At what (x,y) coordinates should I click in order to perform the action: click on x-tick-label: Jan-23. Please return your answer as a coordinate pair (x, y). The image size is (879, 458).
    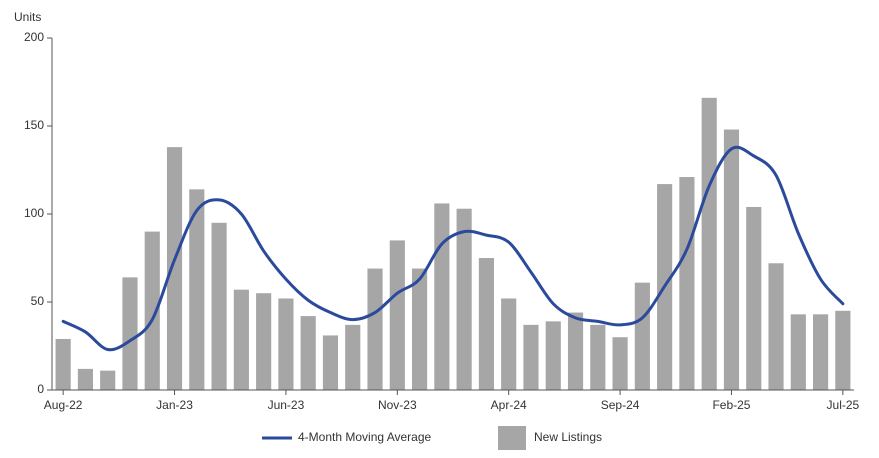
    Looking at the image, I should click on (174, 405).